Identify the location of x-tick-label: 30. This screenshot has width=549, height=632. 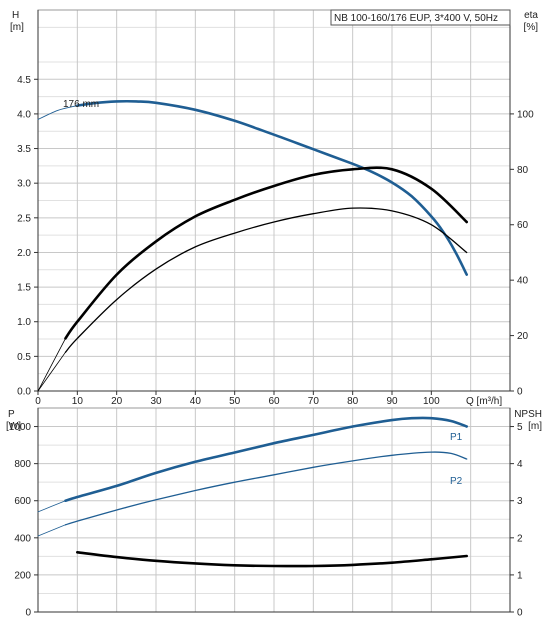
(156, 401).